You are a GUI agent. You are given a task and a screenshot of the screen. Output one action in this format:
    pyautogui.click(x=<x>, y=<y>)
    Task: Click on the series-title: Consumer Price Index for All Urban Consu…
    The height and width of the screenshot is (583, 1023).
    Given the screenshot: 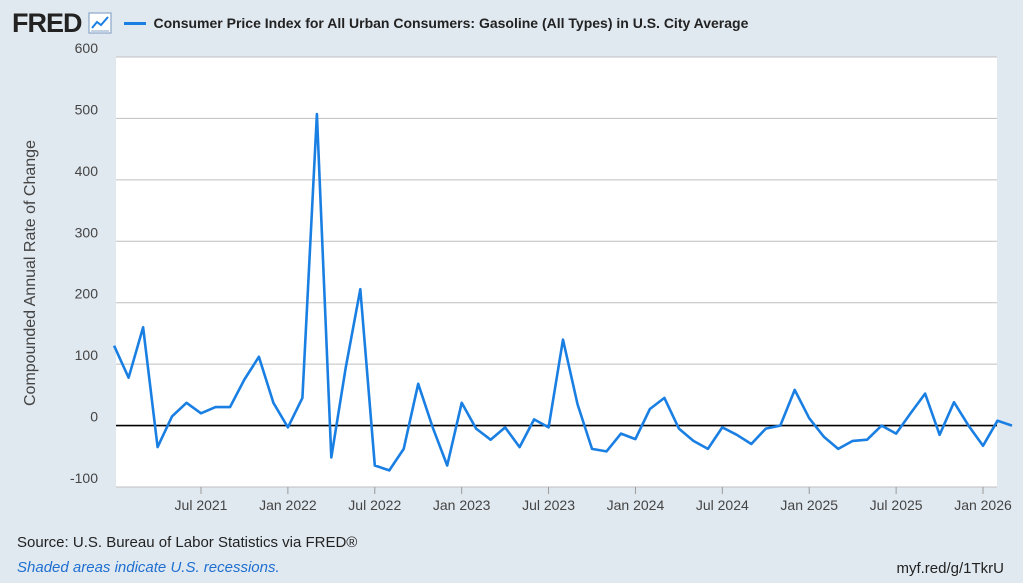 What is the action you would take?
    pyautogui.click(x=451, y=23)
    